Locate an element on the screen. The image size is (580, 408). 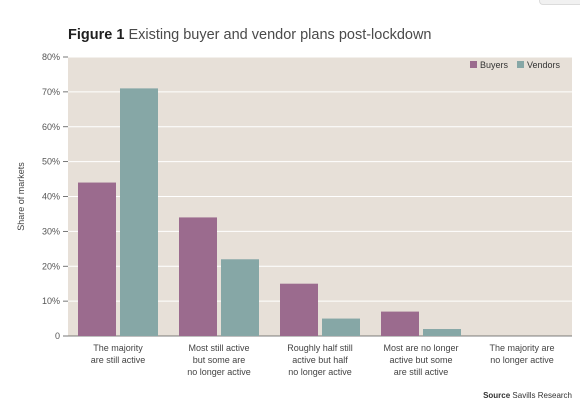
y-tick-label: 30% is located at coordinates (51, 231).